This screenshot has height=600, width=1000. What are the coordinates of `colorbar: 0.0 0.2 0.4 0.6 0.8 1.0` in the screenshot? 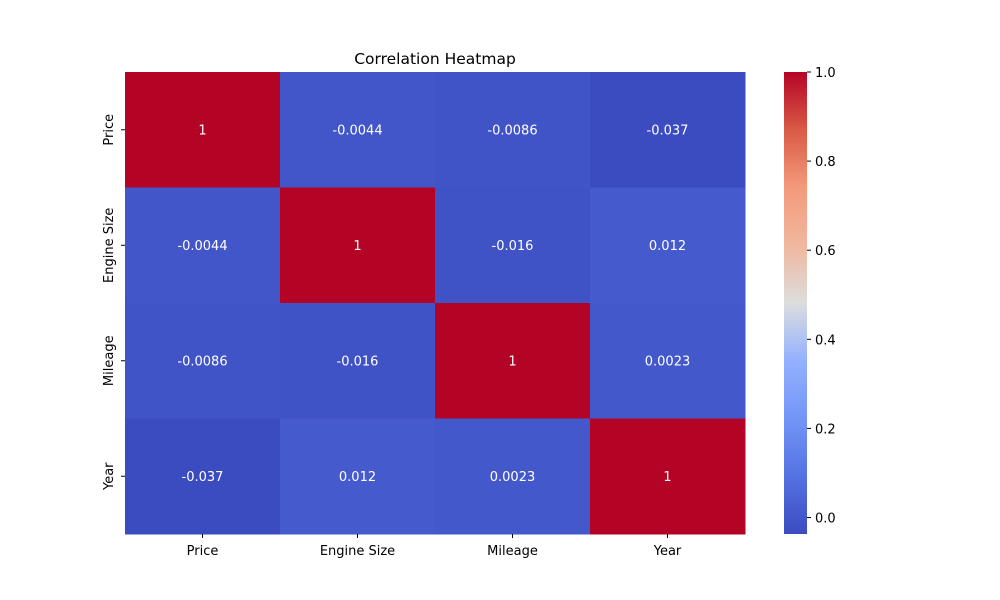 It's located at (810, 300).